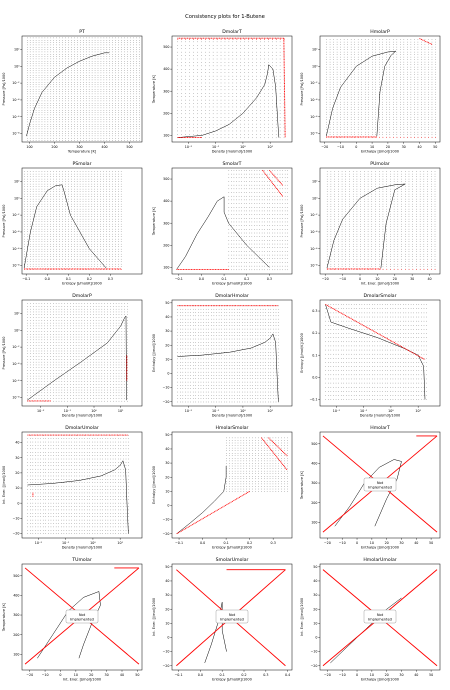 This screenshot has width=450, height=690. I want to click on x-tick-label: 10, so click(372, 147).